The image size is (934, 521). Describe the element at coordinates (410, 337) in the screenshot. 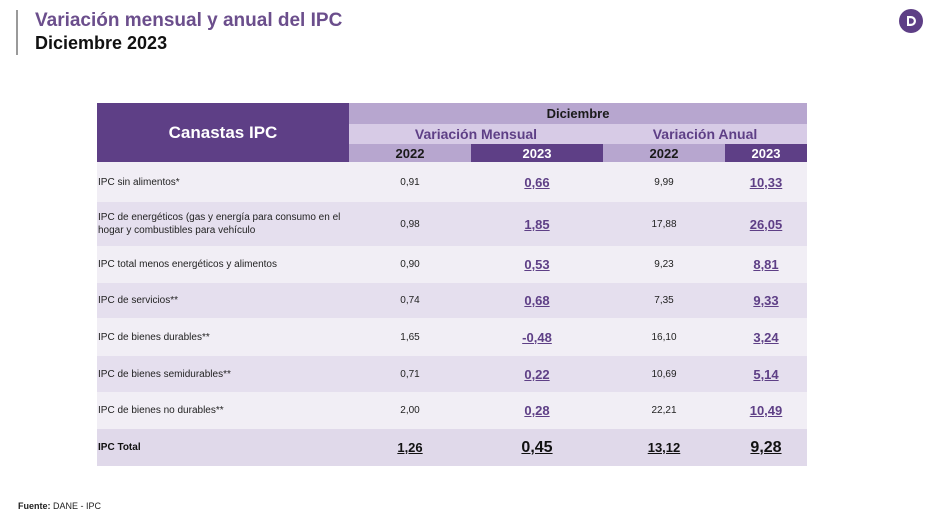

I see `monthly-2022-value: 1,65` at that location.